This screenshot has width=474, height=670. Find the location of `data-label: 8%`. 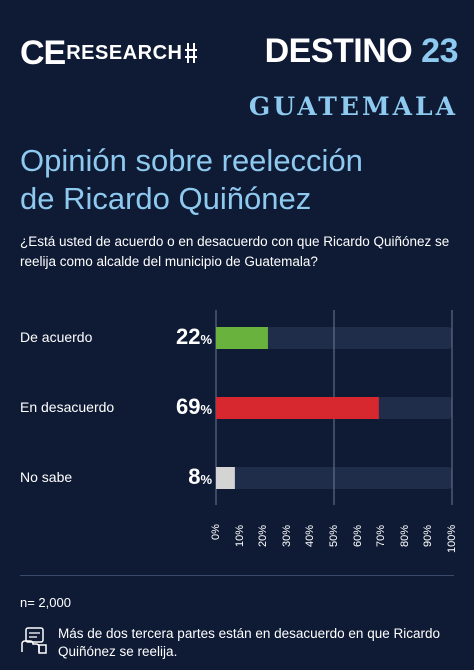

data-label: 8% is located at coordinates (181, 477).